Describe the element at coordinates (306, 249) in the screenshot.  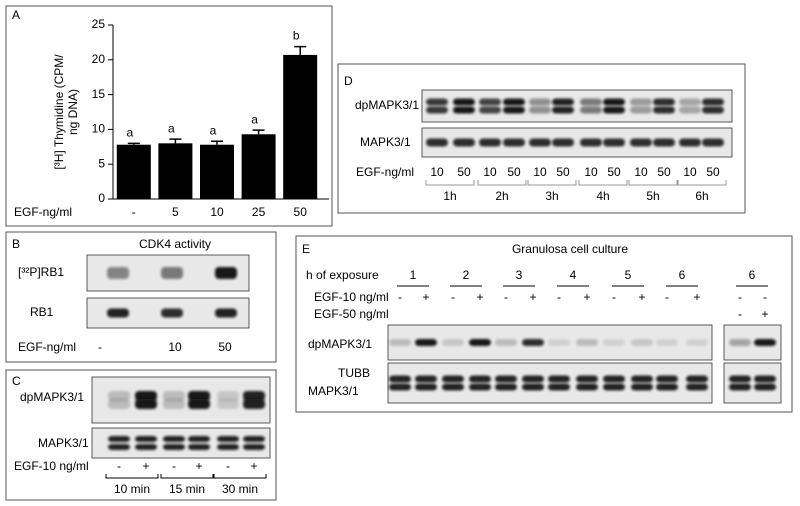
I see `panel-label: E` at that location.